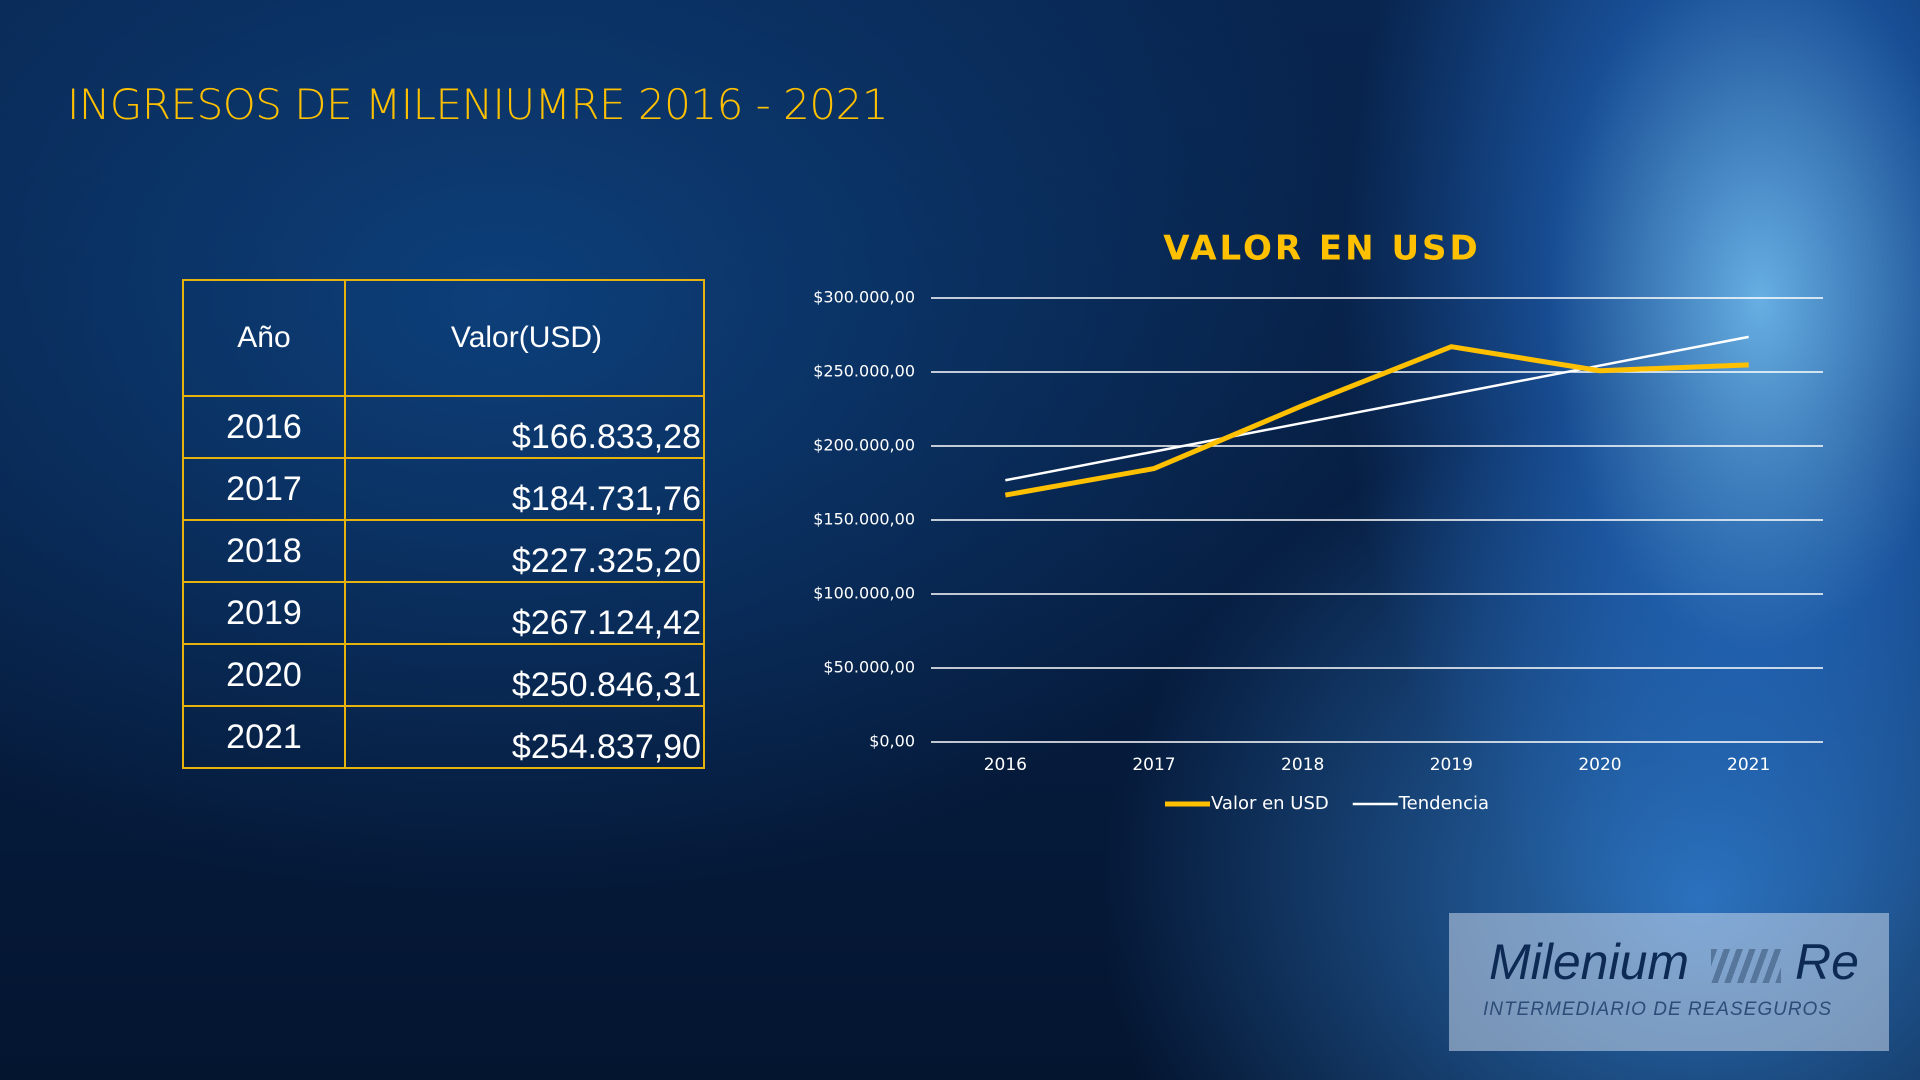  I want to click on logo-mark, so click(1746, 966).